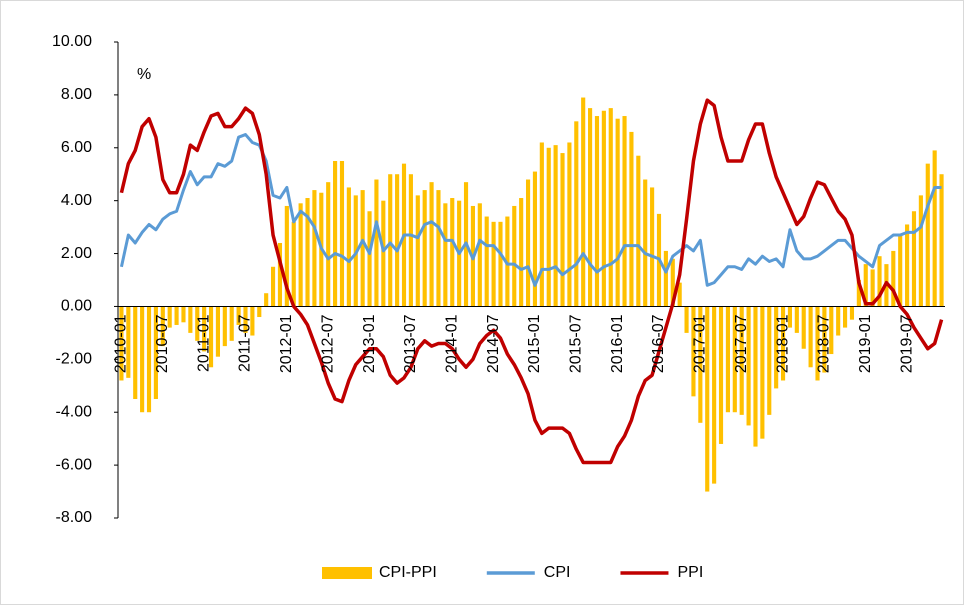 The height and width of the screenshot is (606, 965). What do you see at coordinates (865, 343) in the screenshot?
I see `x-tick-label: 2019-01` at bounding box center [865, 343].